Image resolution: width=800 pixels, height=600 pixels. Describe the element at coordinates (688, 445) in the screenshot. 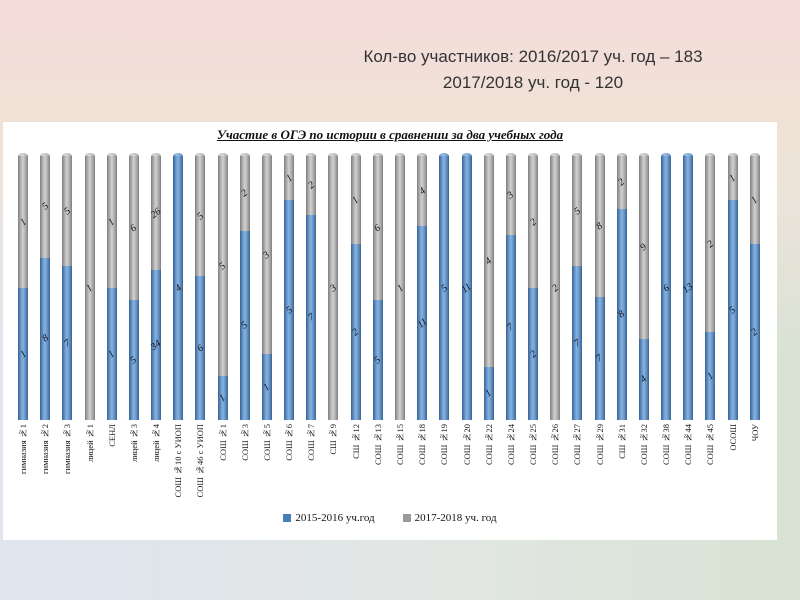

I see `category-label: СОШ №44` at that location.